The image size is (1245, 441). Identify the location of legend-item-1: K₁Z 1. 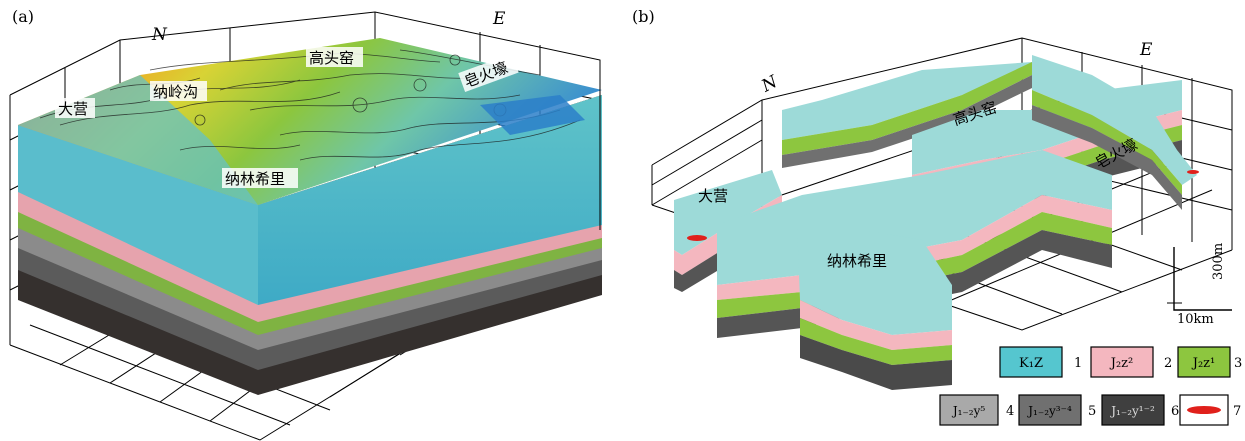
(1040, 362).